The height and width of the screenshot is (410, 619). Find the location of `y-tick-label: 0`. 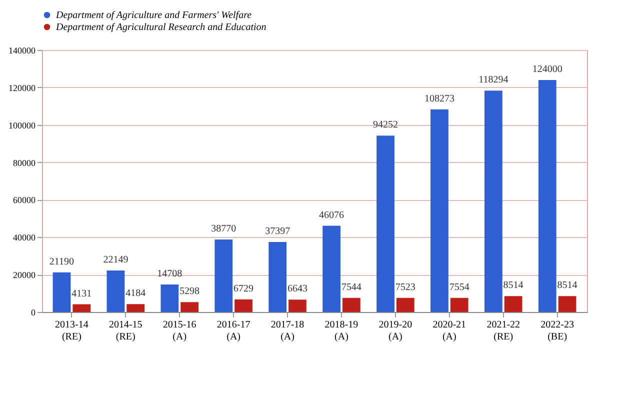

y-tick-label: 0 is located at coordinates (33, 313).